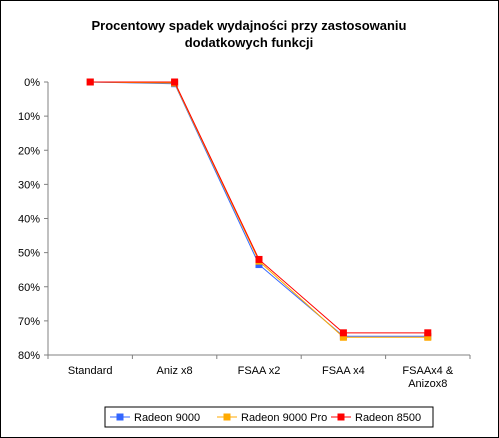  I want to click on x-tick-label: FSAAx4 &, so click(427, 371).